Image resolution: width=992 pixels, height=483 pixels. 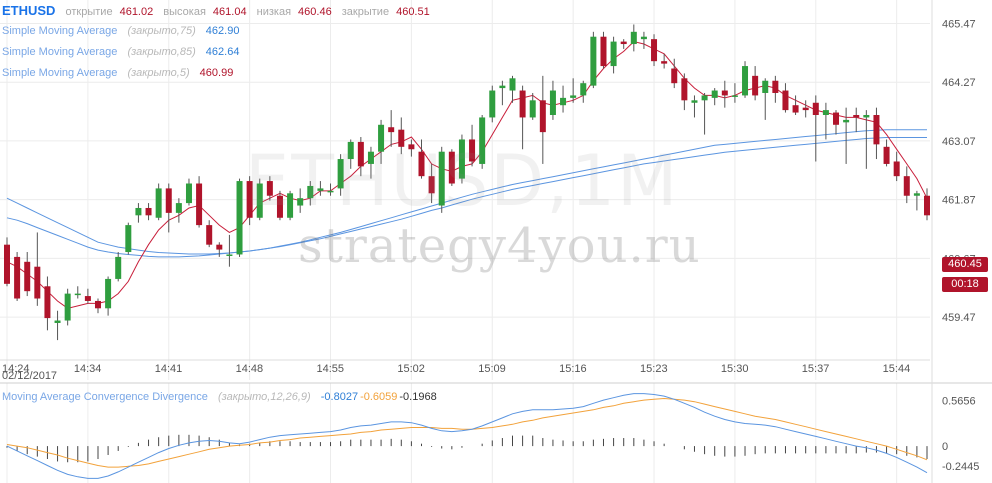 What do you see at coordinates (960, 467) in the screenshot?
I see `macd-tick-label: -0.2445` at bounding box center [960, 467].